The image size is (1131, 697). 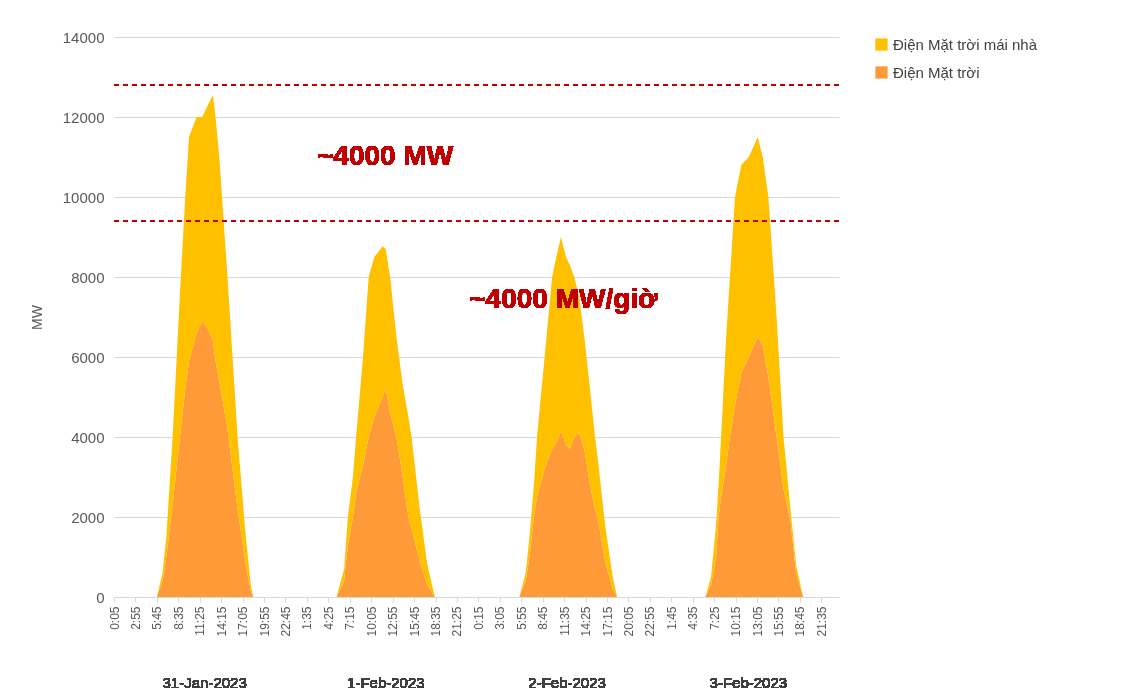 What do you see at coordinates (521, 618) in the screenshot?
I see `x-tick-label: 5:55` at bounding box center [521, 618].